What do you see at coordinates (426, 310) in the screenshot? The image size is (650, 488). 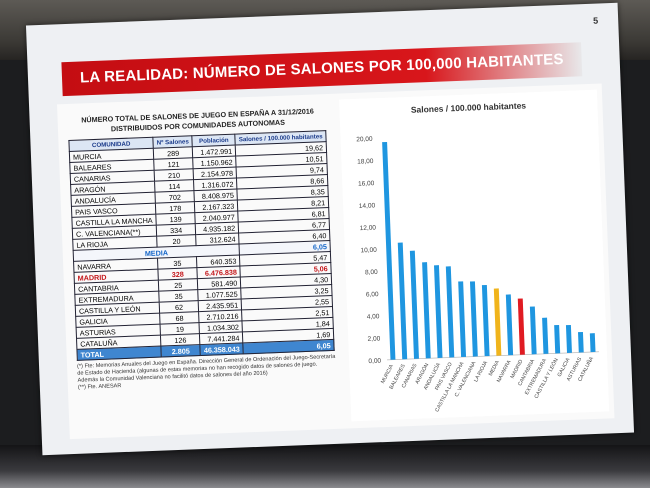 I see `bar-aragón` at bounding box center [426, 310].